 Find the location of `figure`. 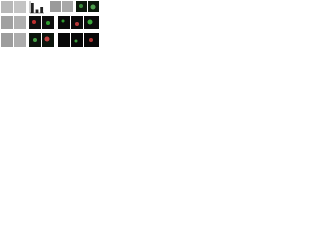

figure is located at coordinates (50, 24).